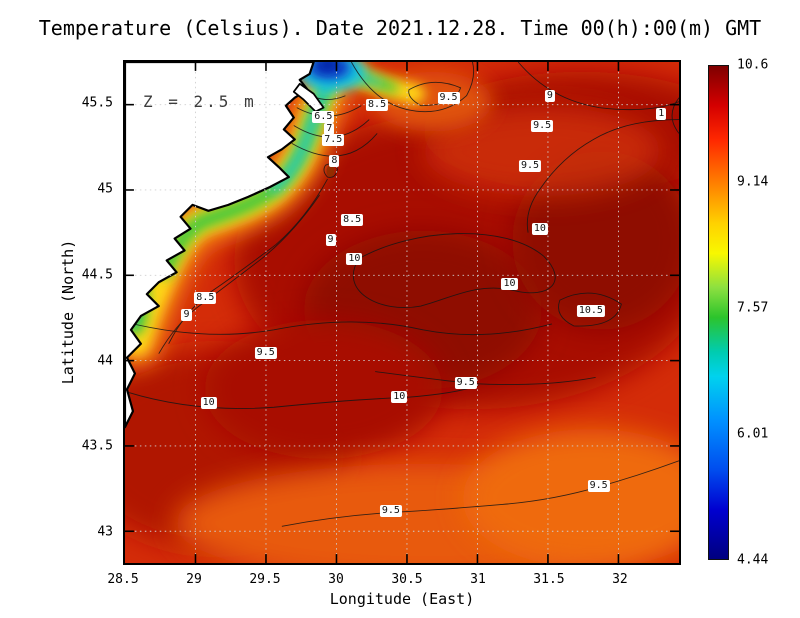 The height and width of the screenshot is (618, 800). I want to click on x-axis-label: Longitude (East), so click(402, 599).